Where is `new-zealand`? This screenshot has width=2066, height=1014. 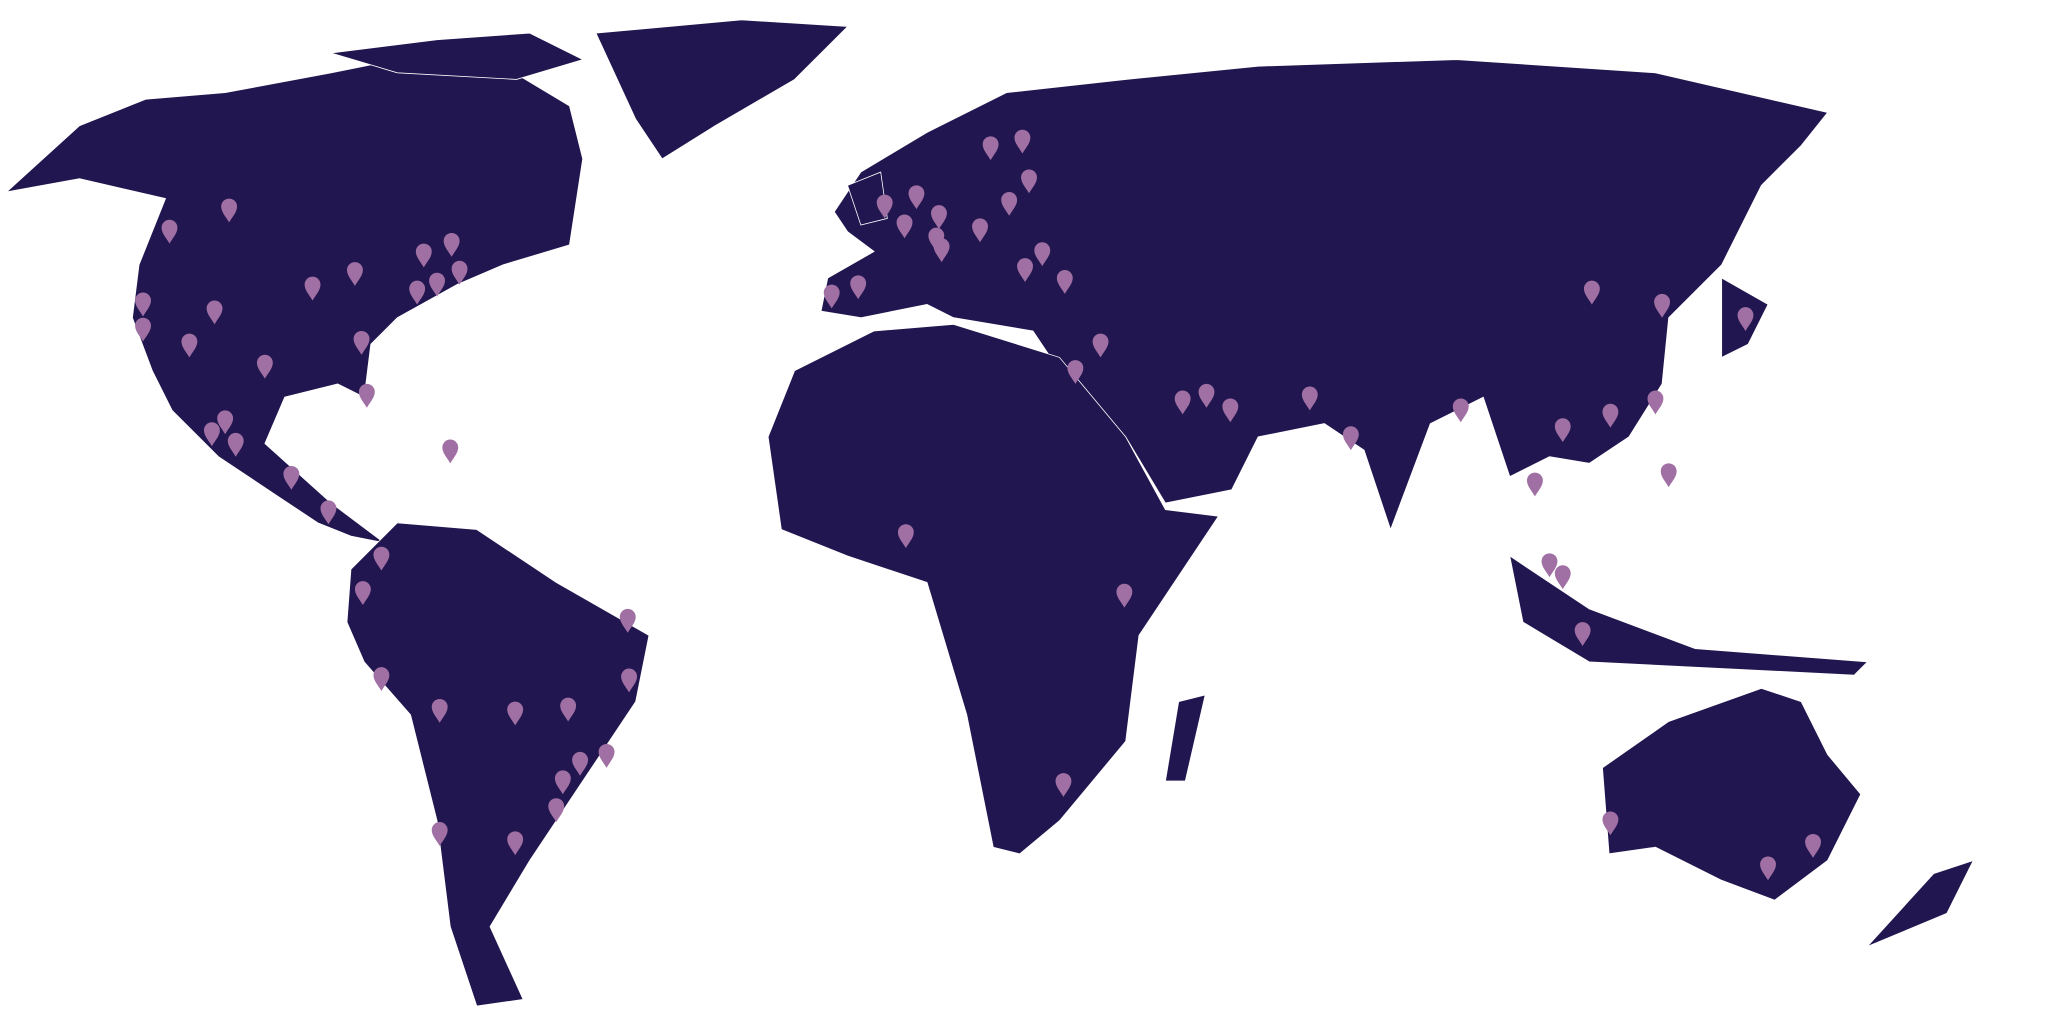 new-zealand is located at coordinates (1921, 903).